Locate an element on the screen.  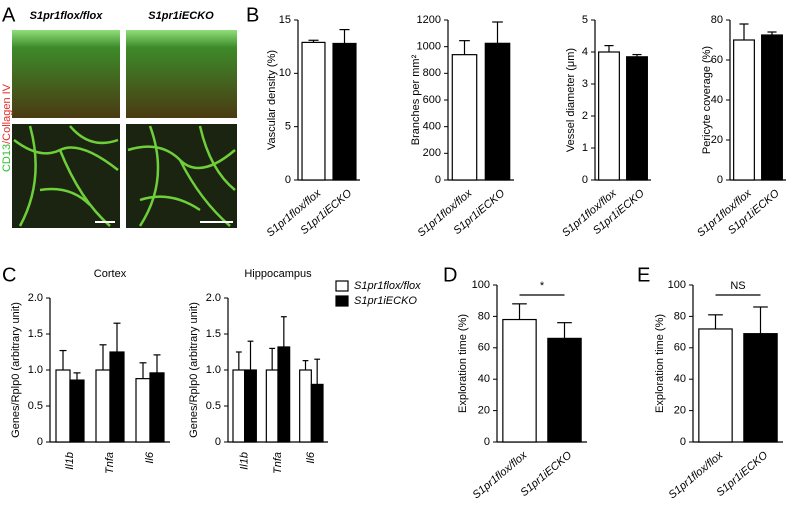
vessels is located at coordinates (124, 176).